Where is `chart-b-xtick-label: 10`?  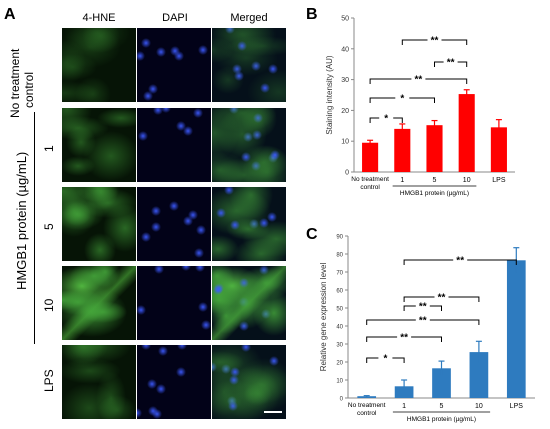 chart-b-xtick-label: 10 is located at coordinates (467, 180).